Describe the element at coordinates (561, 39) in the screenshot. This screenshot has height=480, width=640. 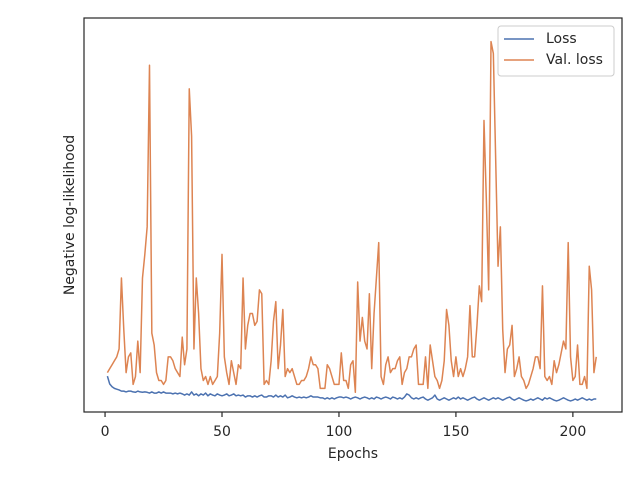
I see `legend-label: Loss` at that location.